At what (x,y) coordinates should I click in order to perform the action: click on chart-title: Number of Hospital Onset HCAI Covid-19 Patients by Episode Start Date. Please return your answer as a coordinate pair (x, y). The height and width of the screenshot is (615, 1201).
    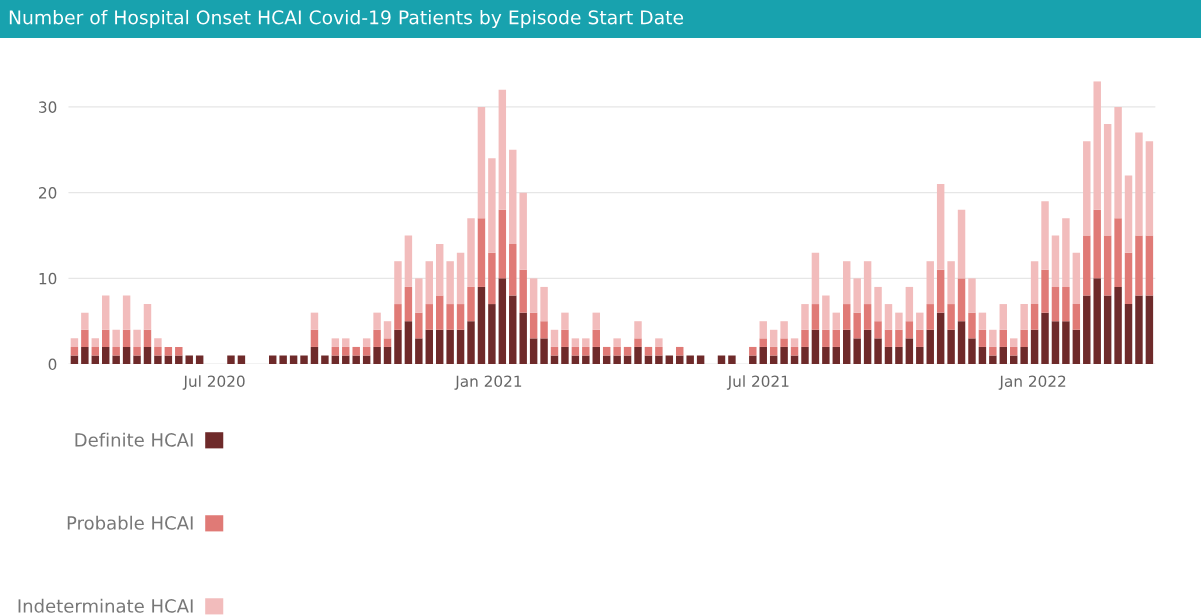
    Looking at the image, I should click on (346, 19).